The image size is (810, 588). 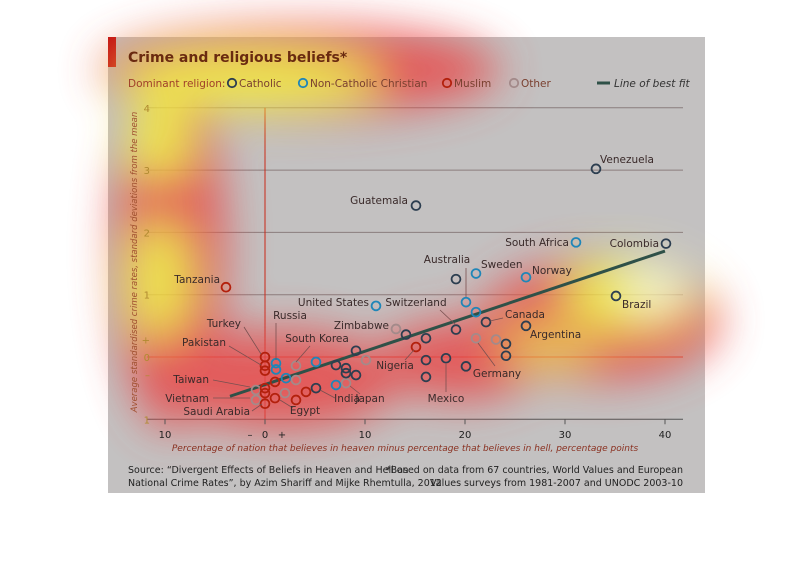 I want to click on data-point-mexico, so click(x=446, y=358).